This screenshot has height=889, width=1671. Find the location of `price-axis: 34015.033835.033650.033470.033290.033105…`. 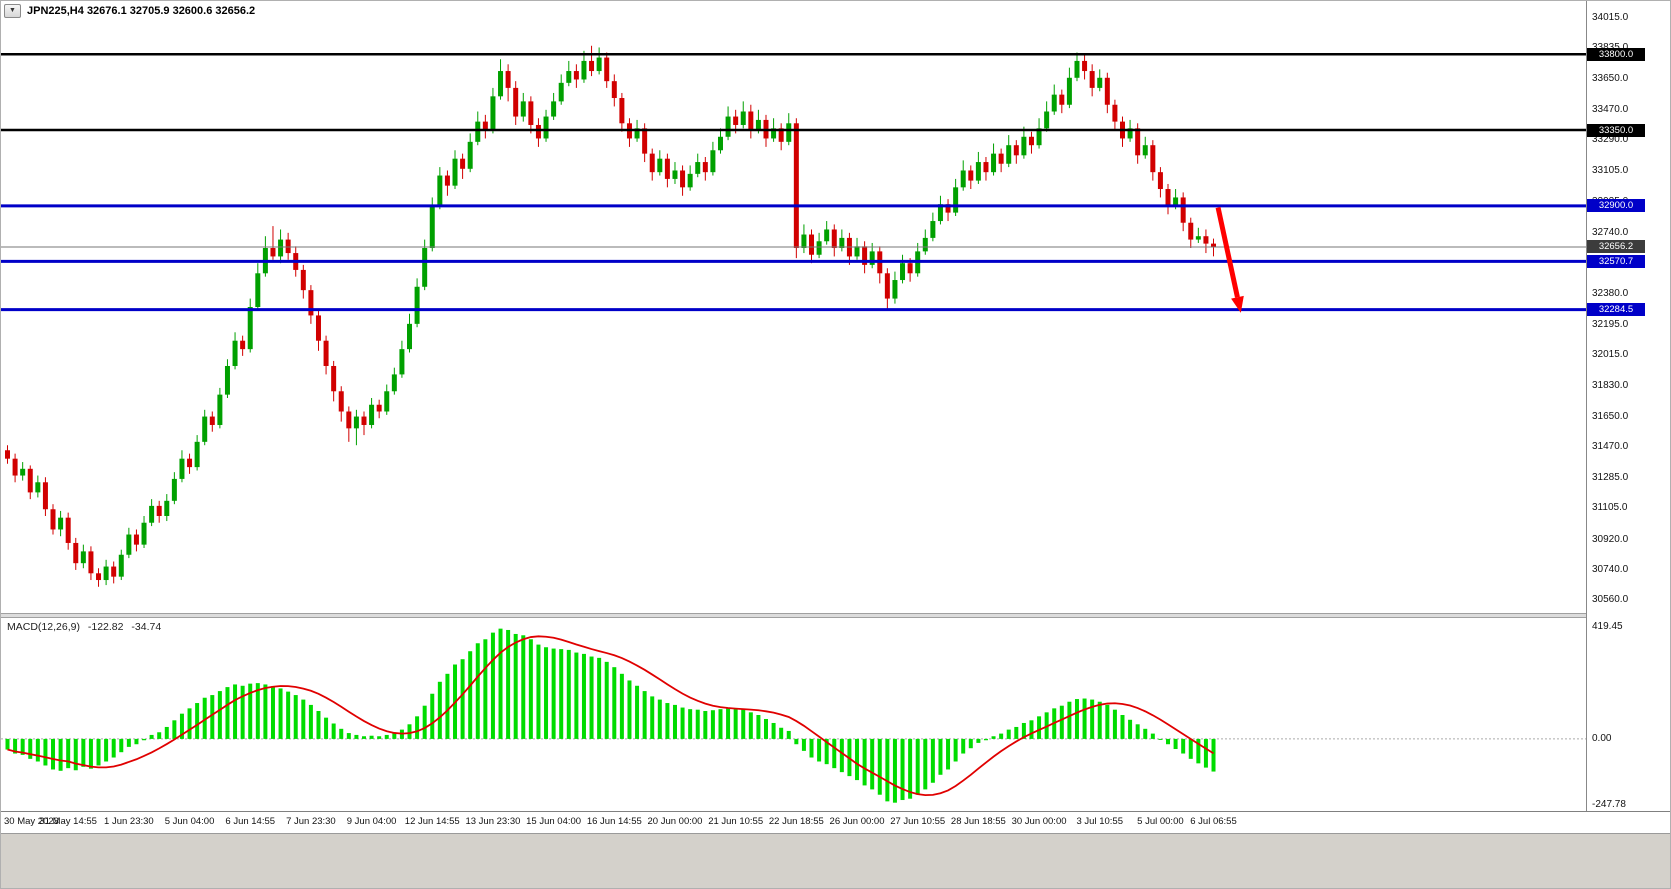

price-axis: 34015.033835.033650.033470.033290.033105… is located at coordinates (1628, 406).